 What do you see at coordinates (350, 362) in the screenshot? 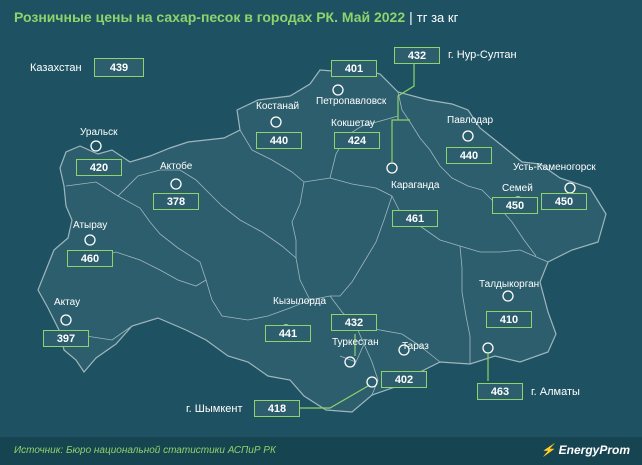
I see `marker-turkestan` at bounding box center [350, 362].